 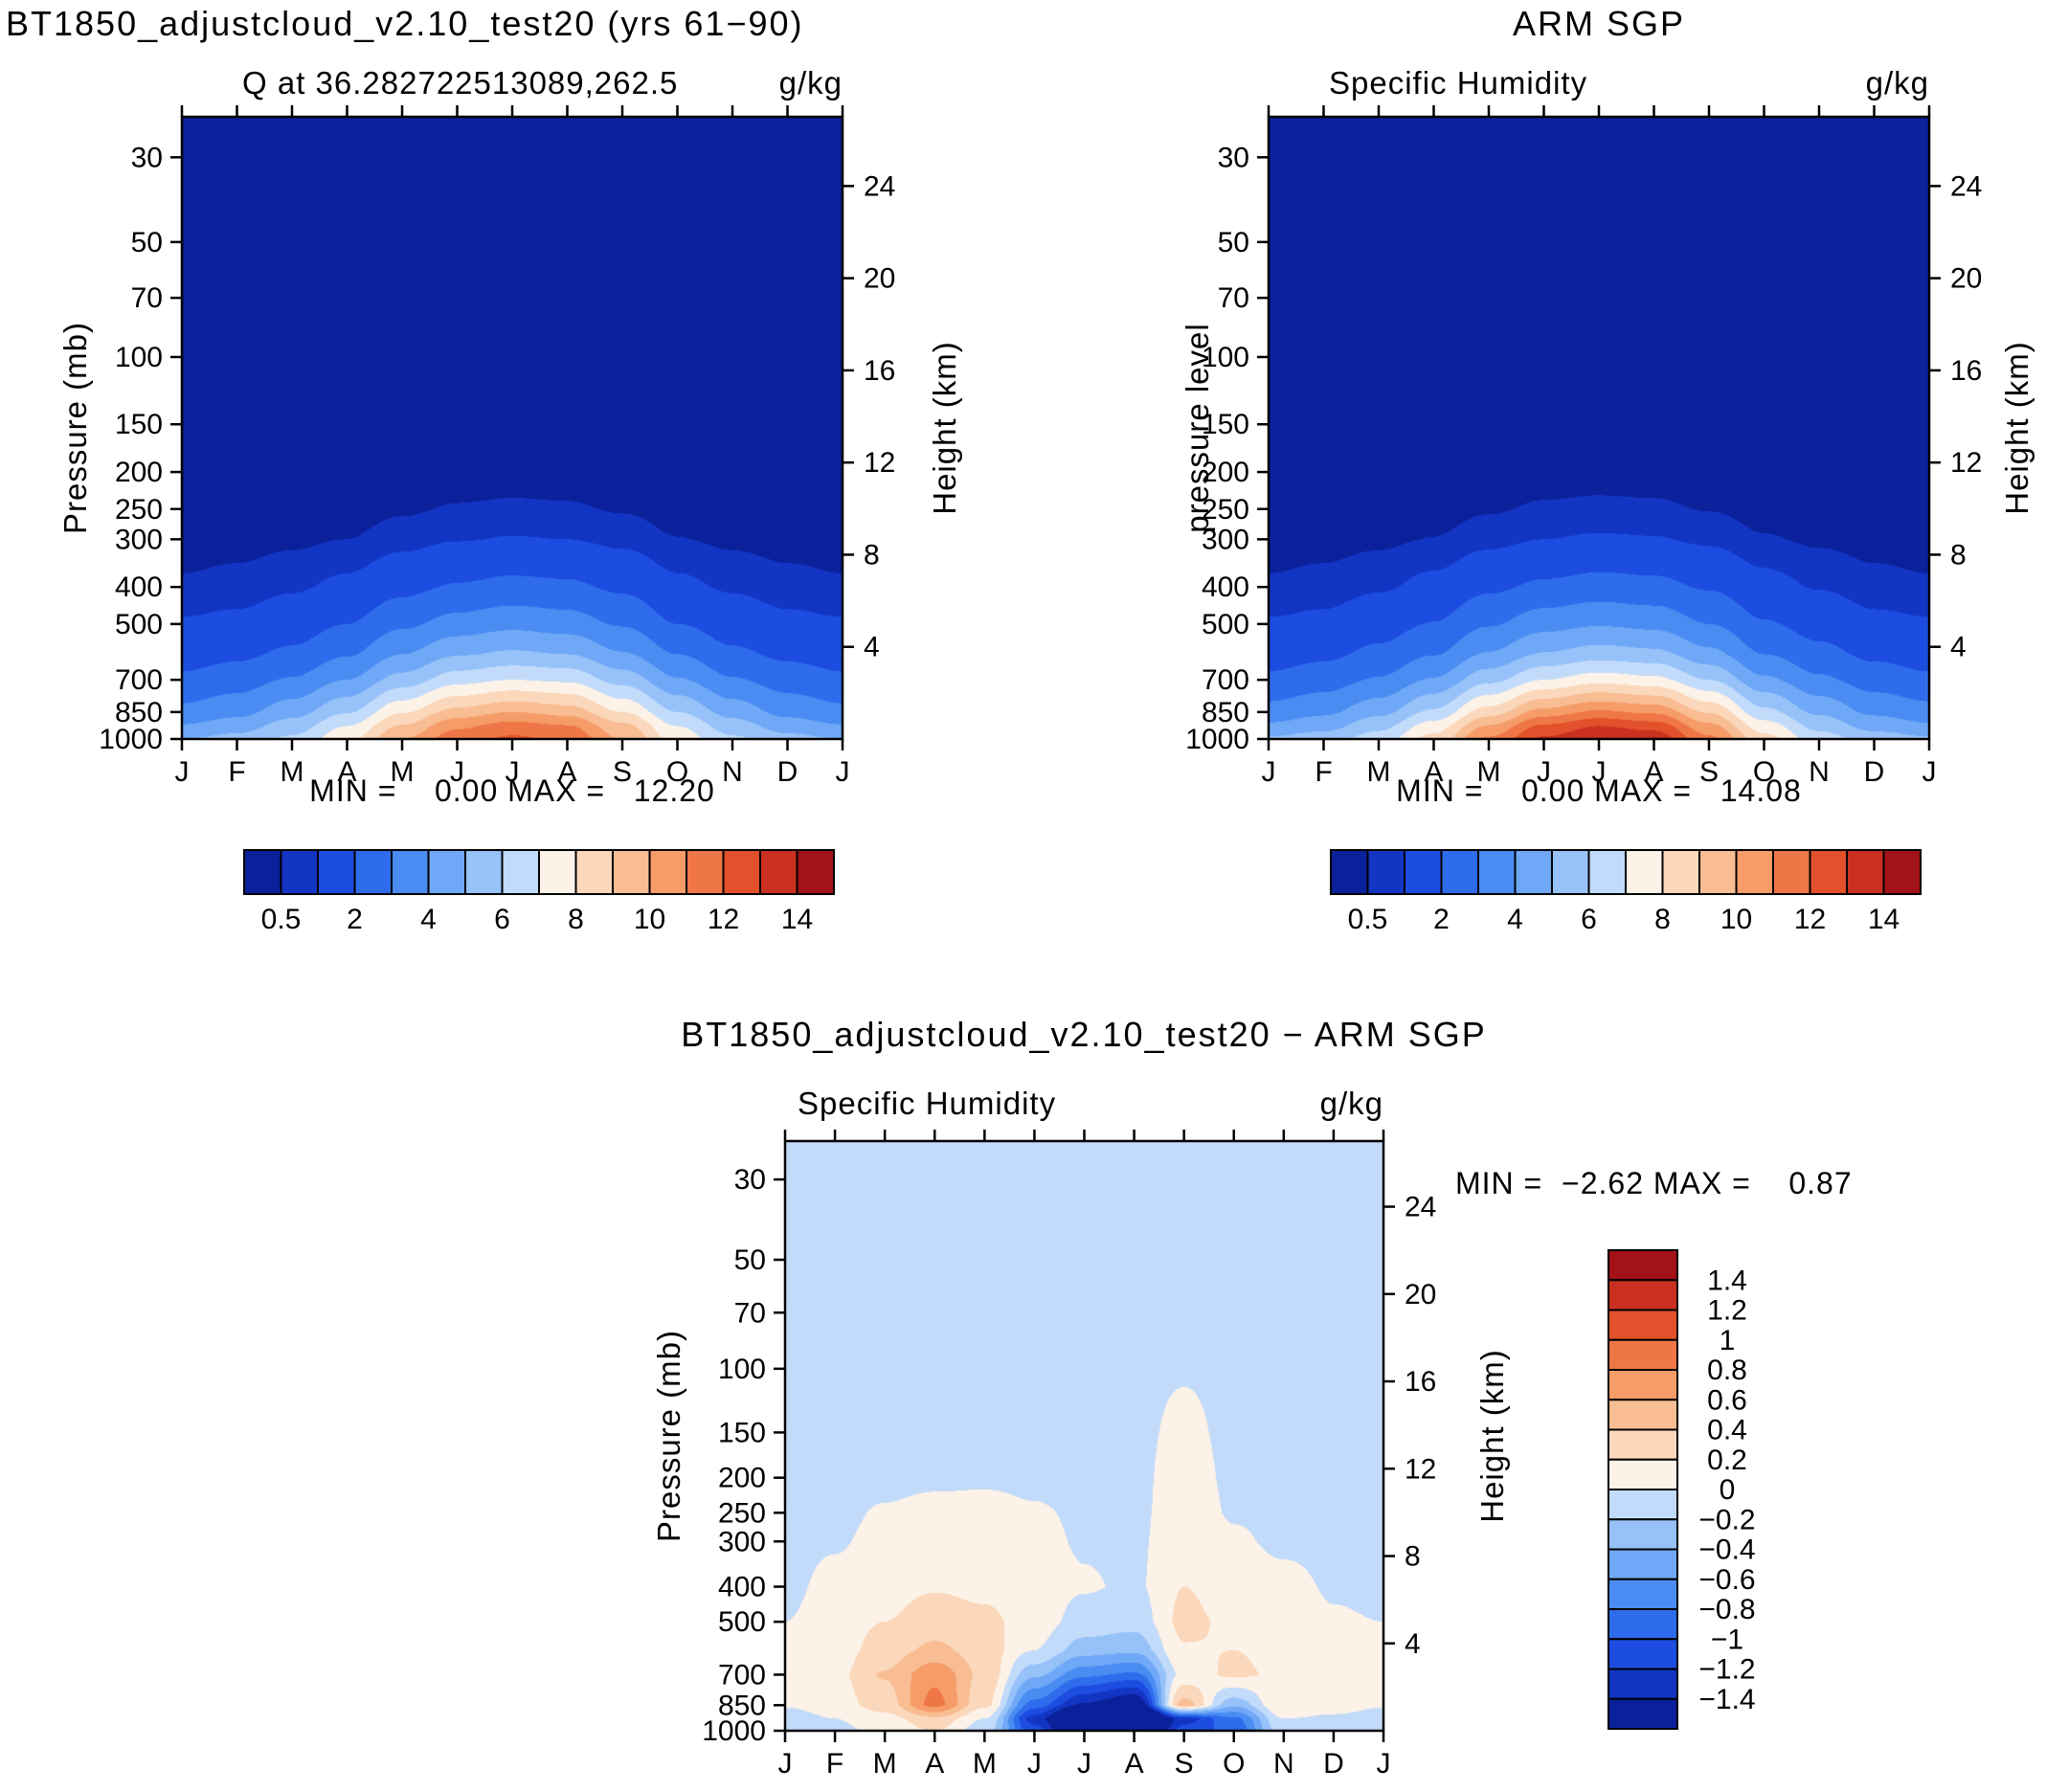 I want to click on panel-obs-minmax: MIN = 0.00 MAX = 14.08, so click(x=1599, y=791).